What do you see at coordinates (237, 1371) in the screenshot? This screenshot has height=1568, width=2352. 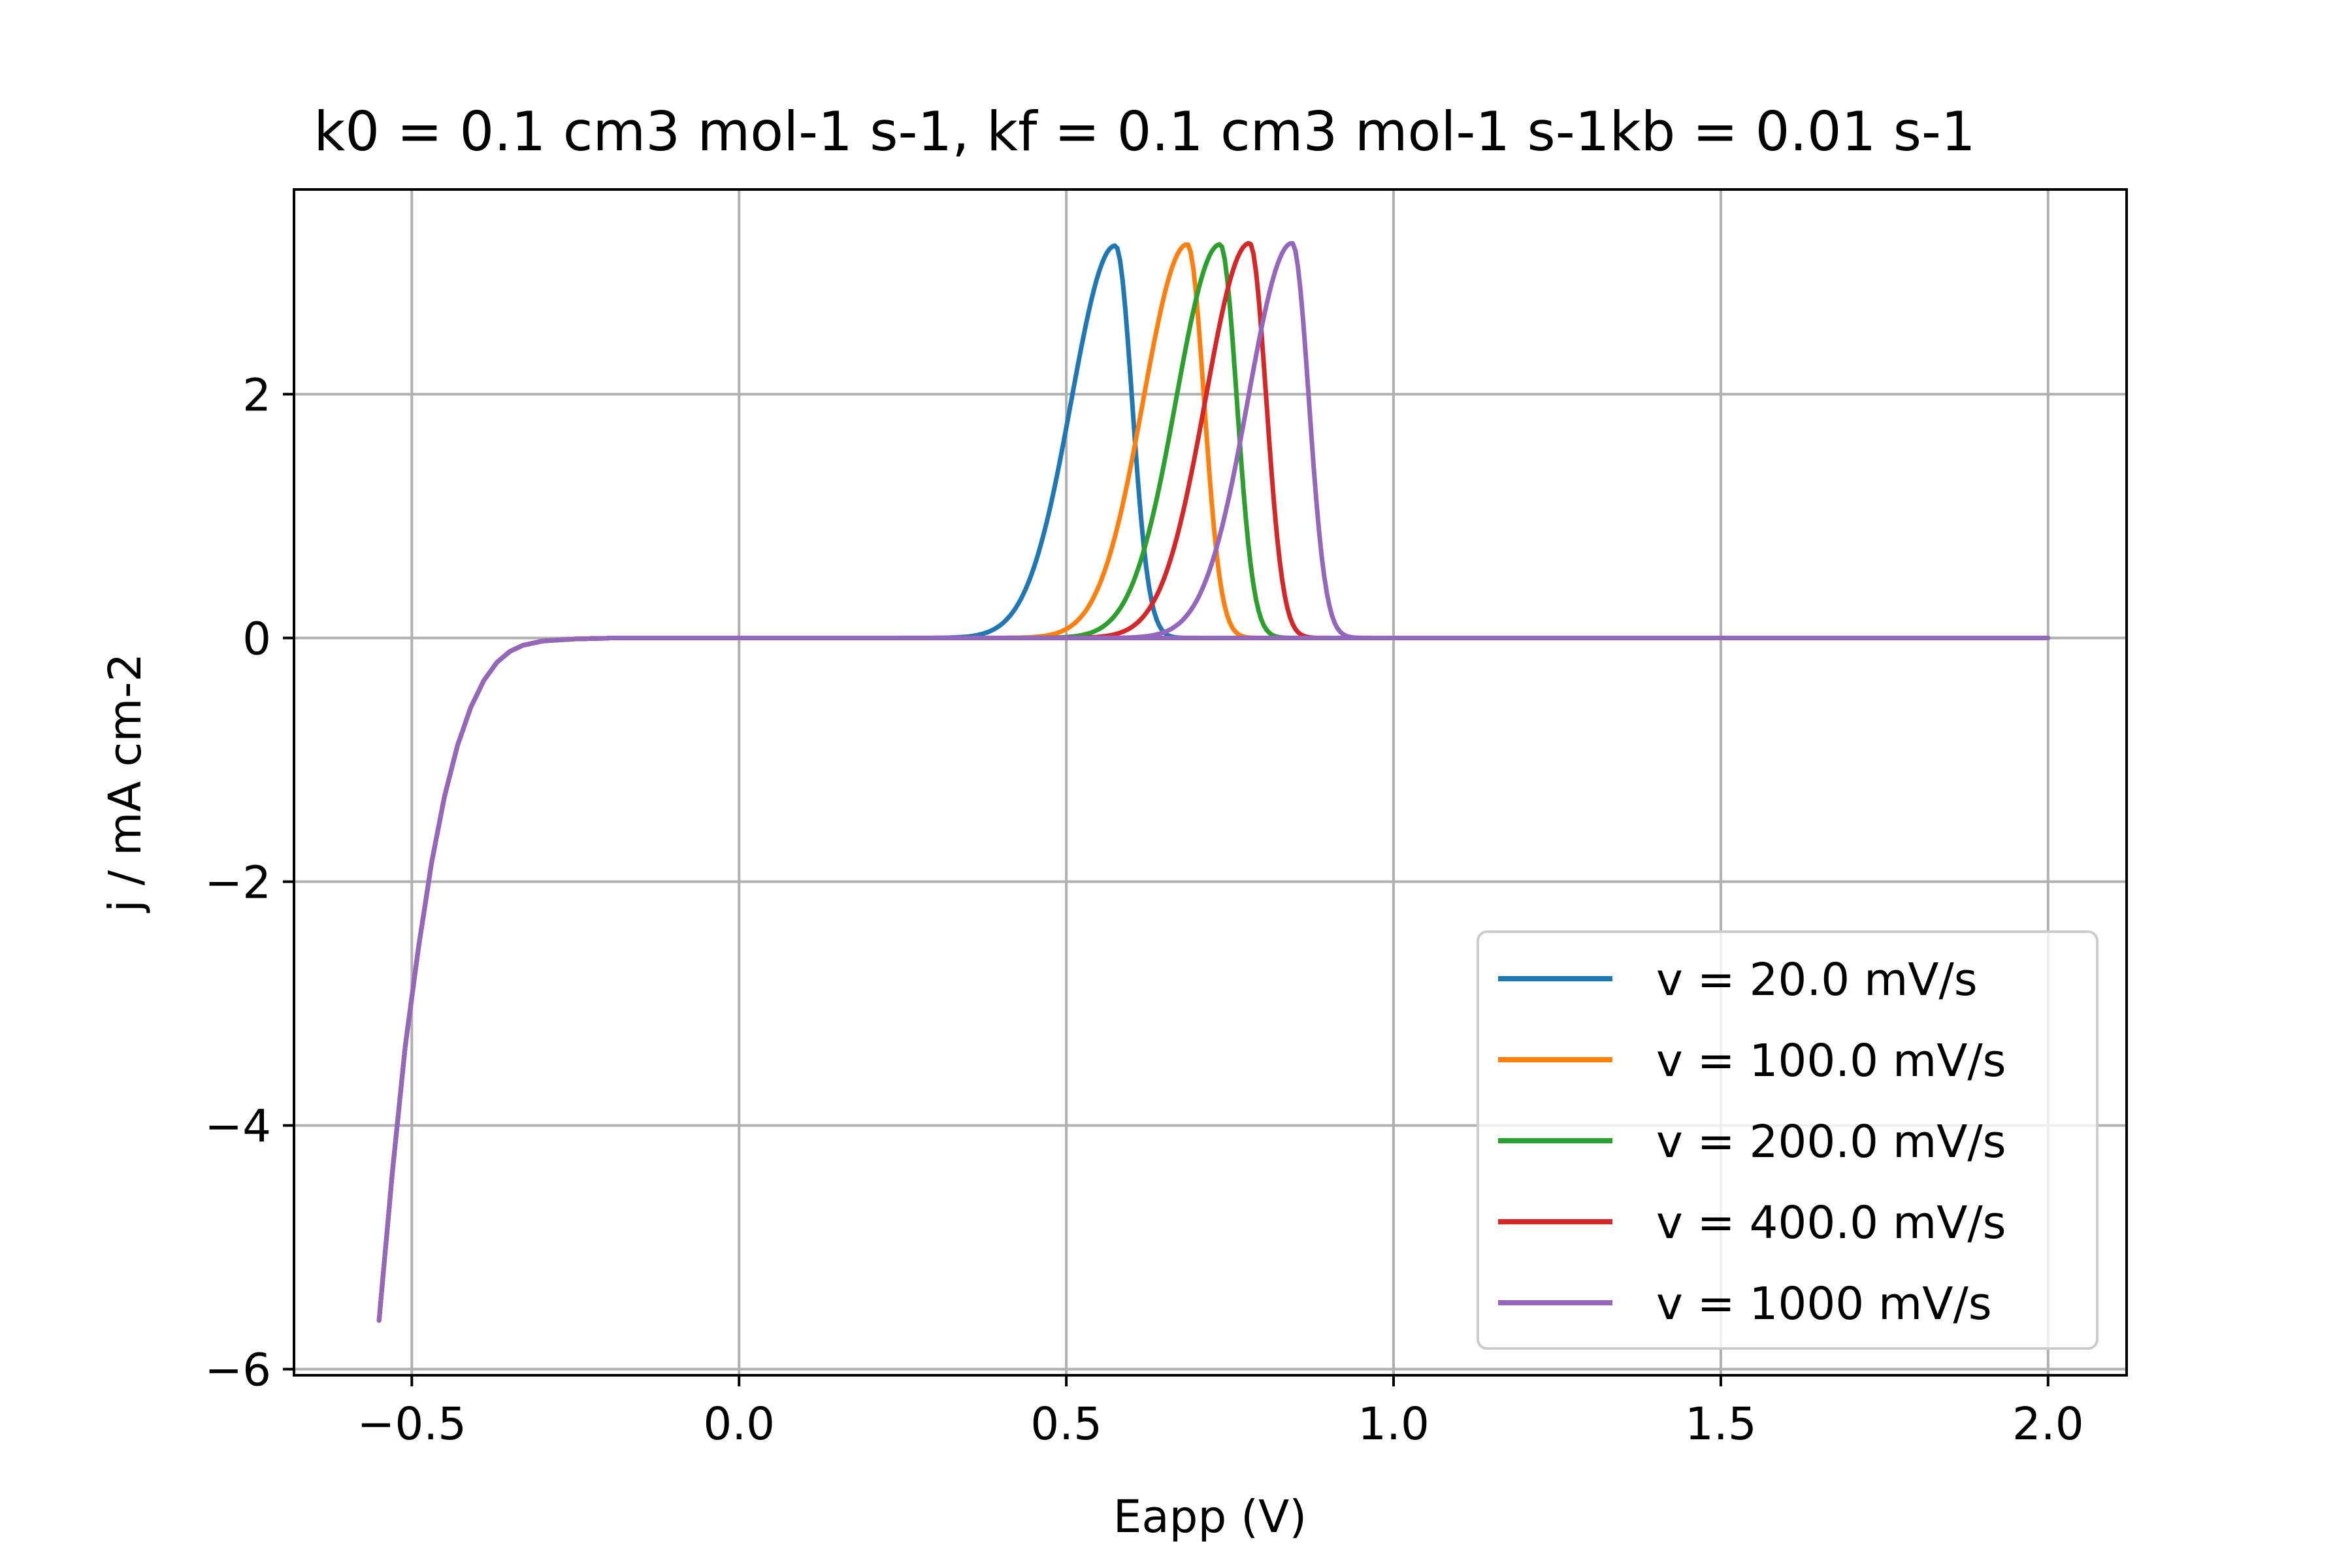 I see `y-tick-label: −6` at bounding box center [237, 1371].